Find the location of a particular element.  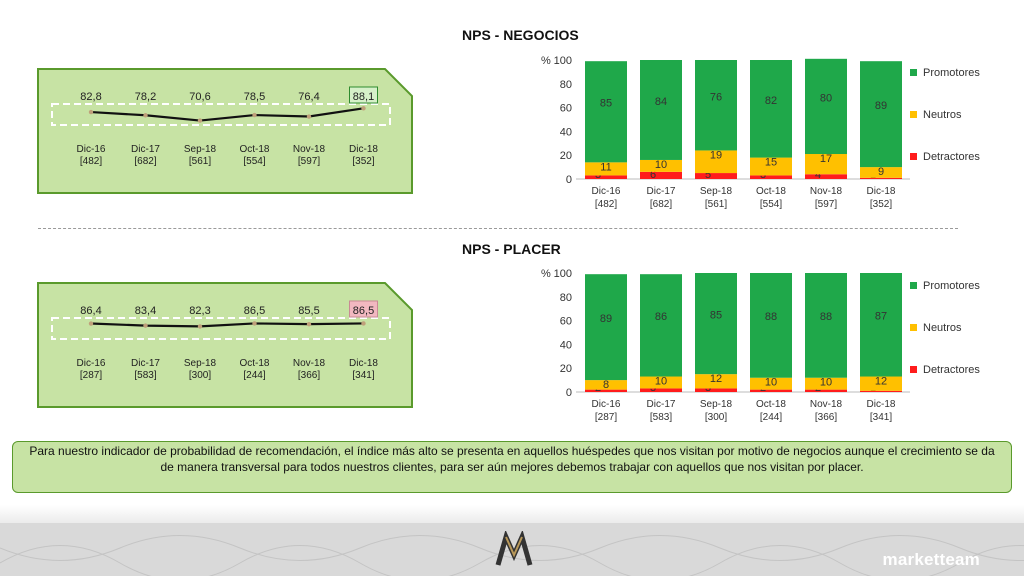

unit-label: % is located at coordinates (546, 274).